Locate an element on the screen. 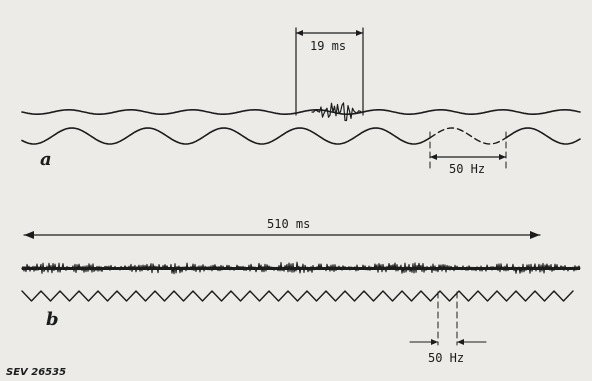  panel-a-timing-wave-dashed-period is located at coordinates (468, 136).